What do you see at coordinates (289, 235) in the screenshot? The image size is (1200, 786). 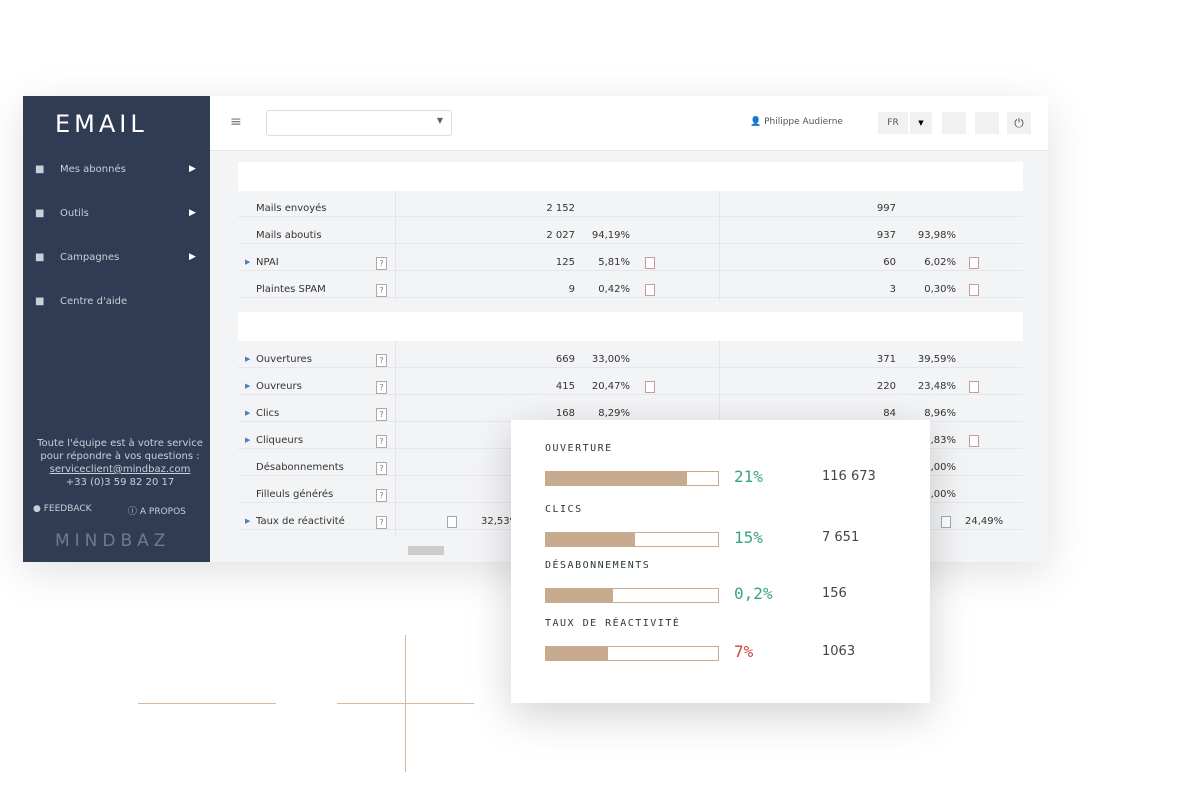 I see `row-label: Mails aboutis` at bounding box center [289, 235].